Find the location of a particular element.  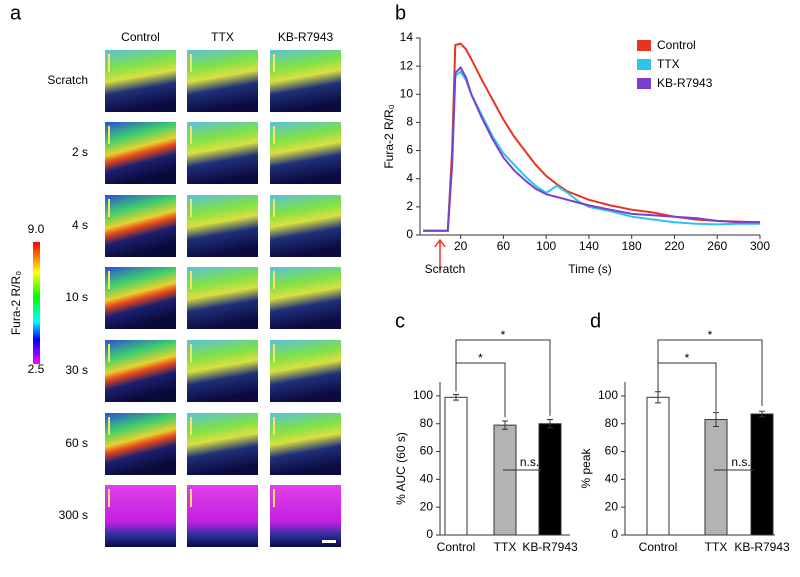

panel-label: d is located at coordinates (595, 321).